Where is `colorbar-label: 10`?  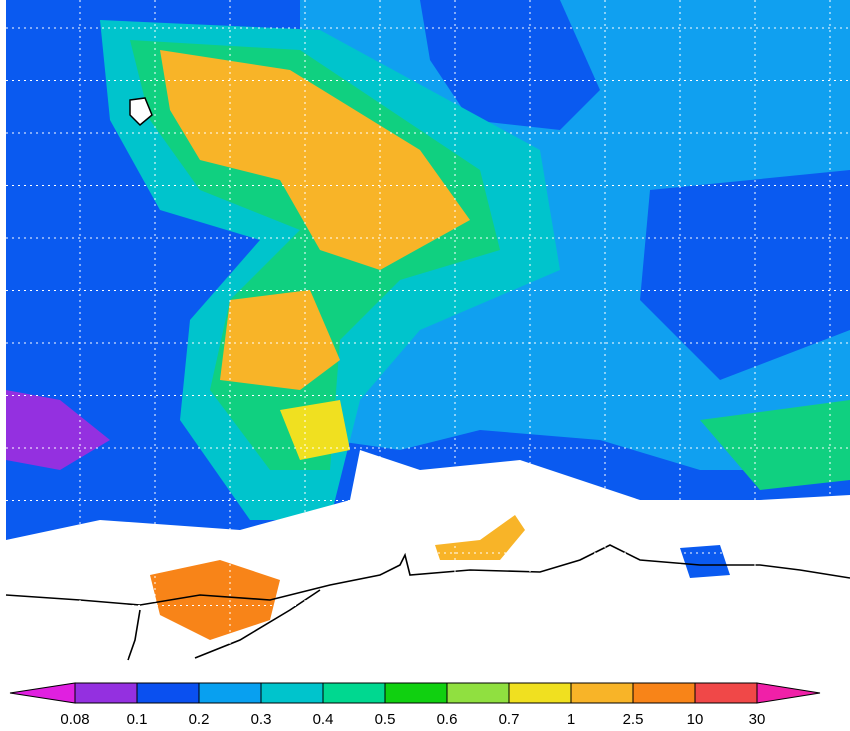 colorbar-label: 10 is located at coordinates (695, 719).